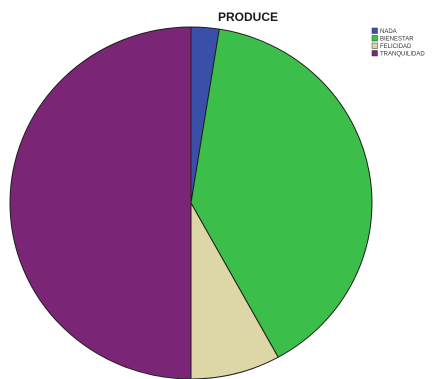  I want to click on legend-swatch-felicidad, so click(374, 45).